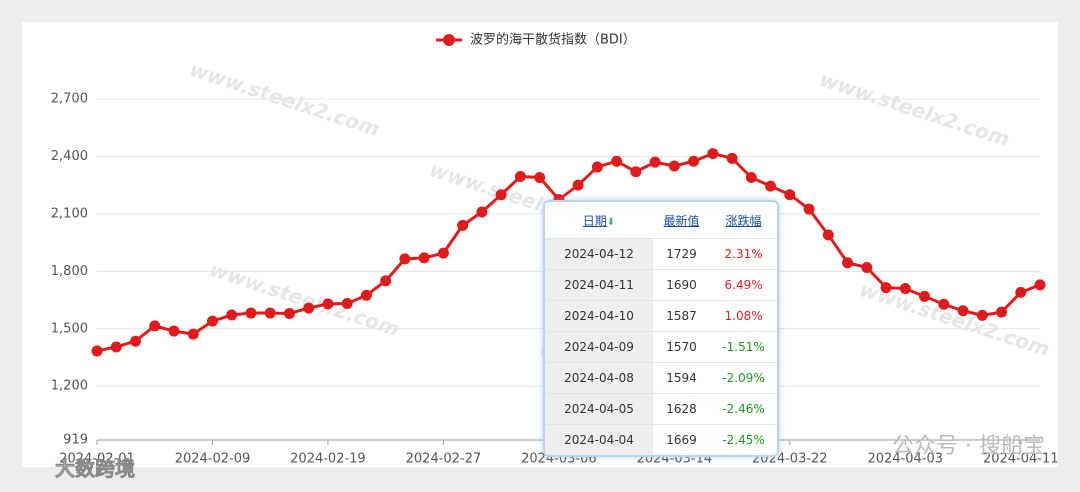  I want to click on table-cell: -2.45%, so click(743, 439).